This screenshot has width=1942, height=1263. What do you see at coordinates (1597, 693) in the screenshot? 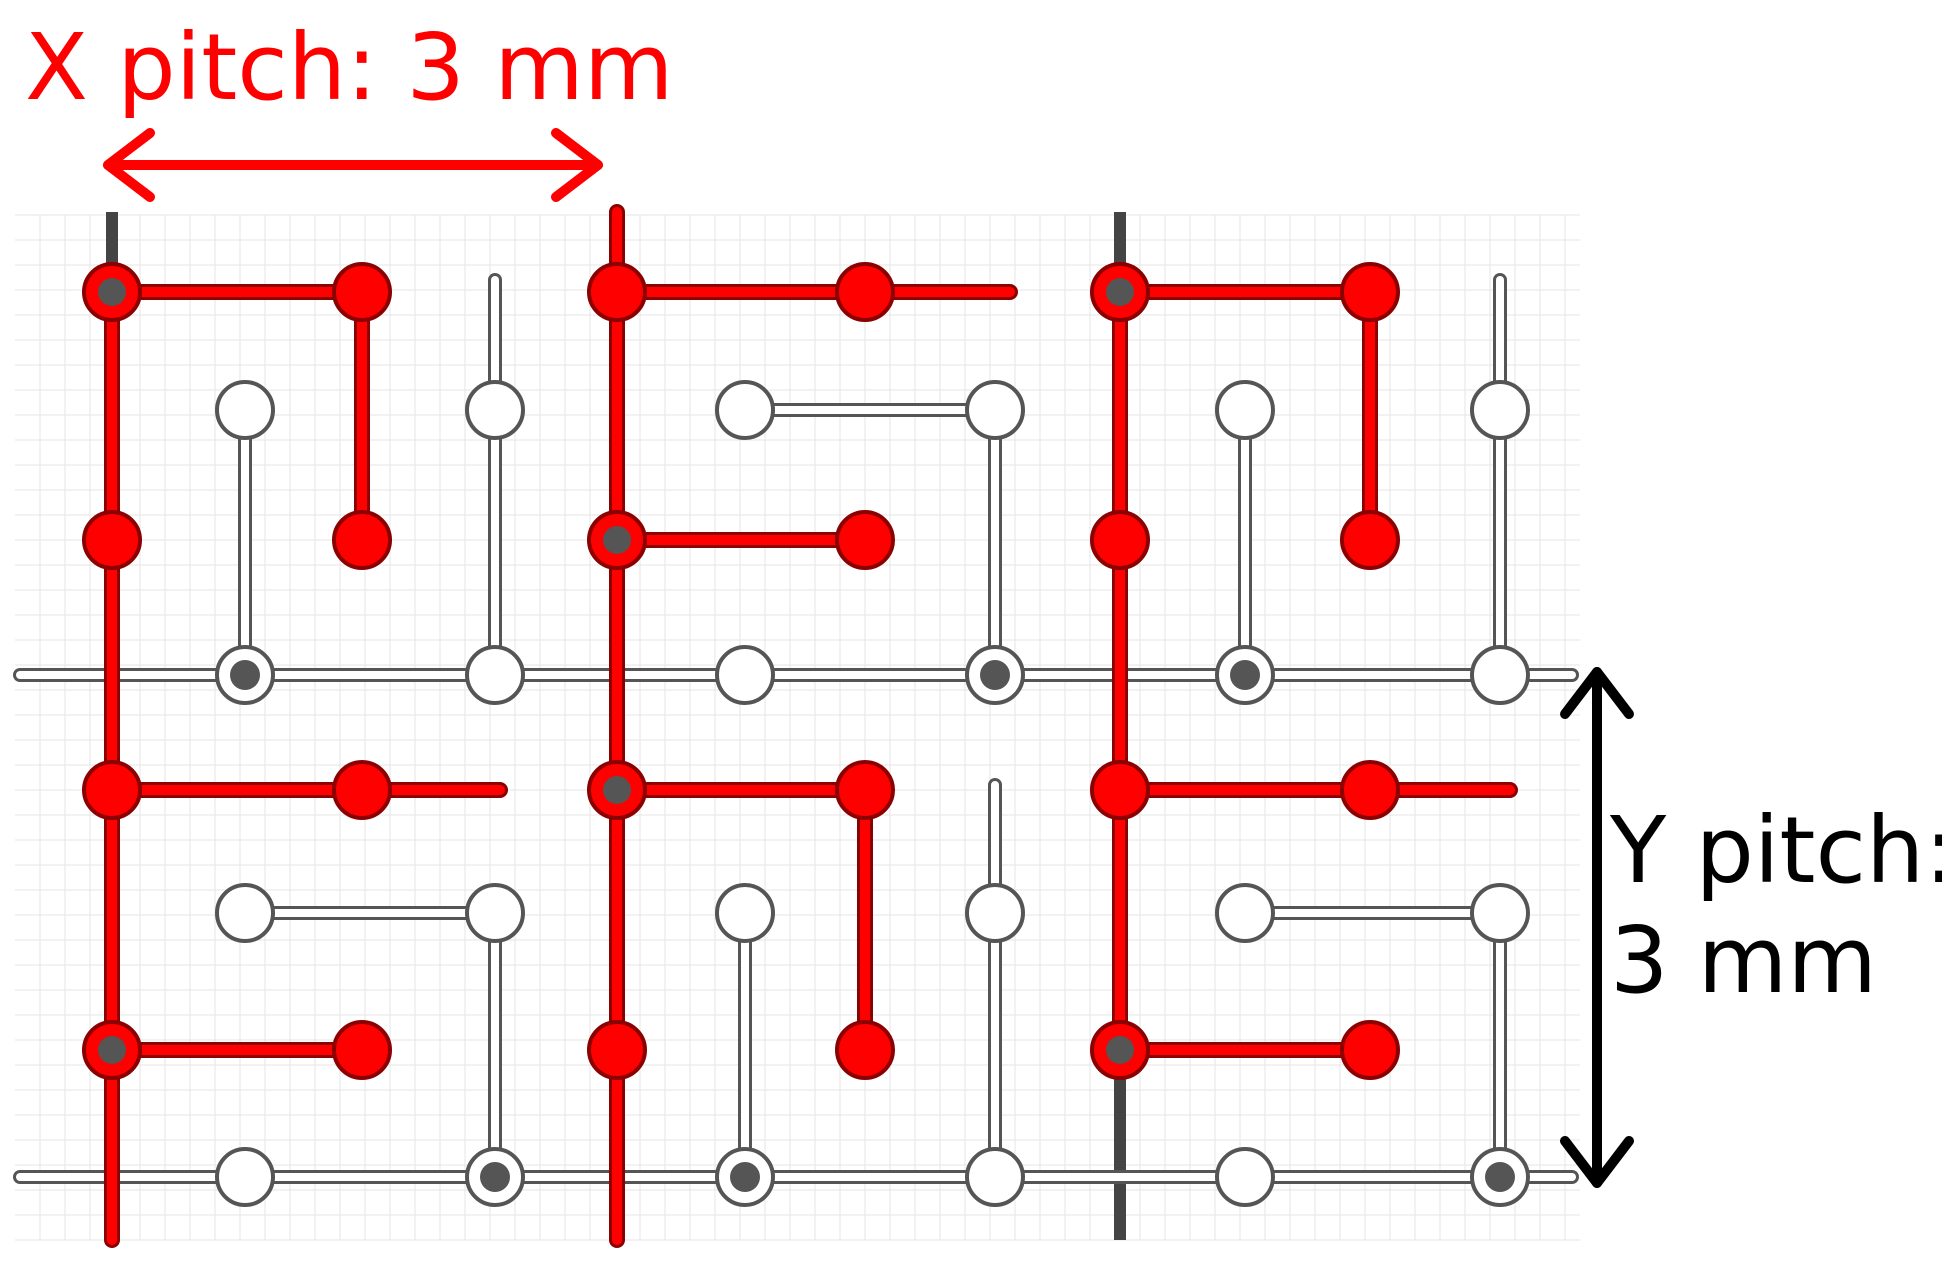
I see `y-arrow-head-top` at bounding box center [1597, 693].